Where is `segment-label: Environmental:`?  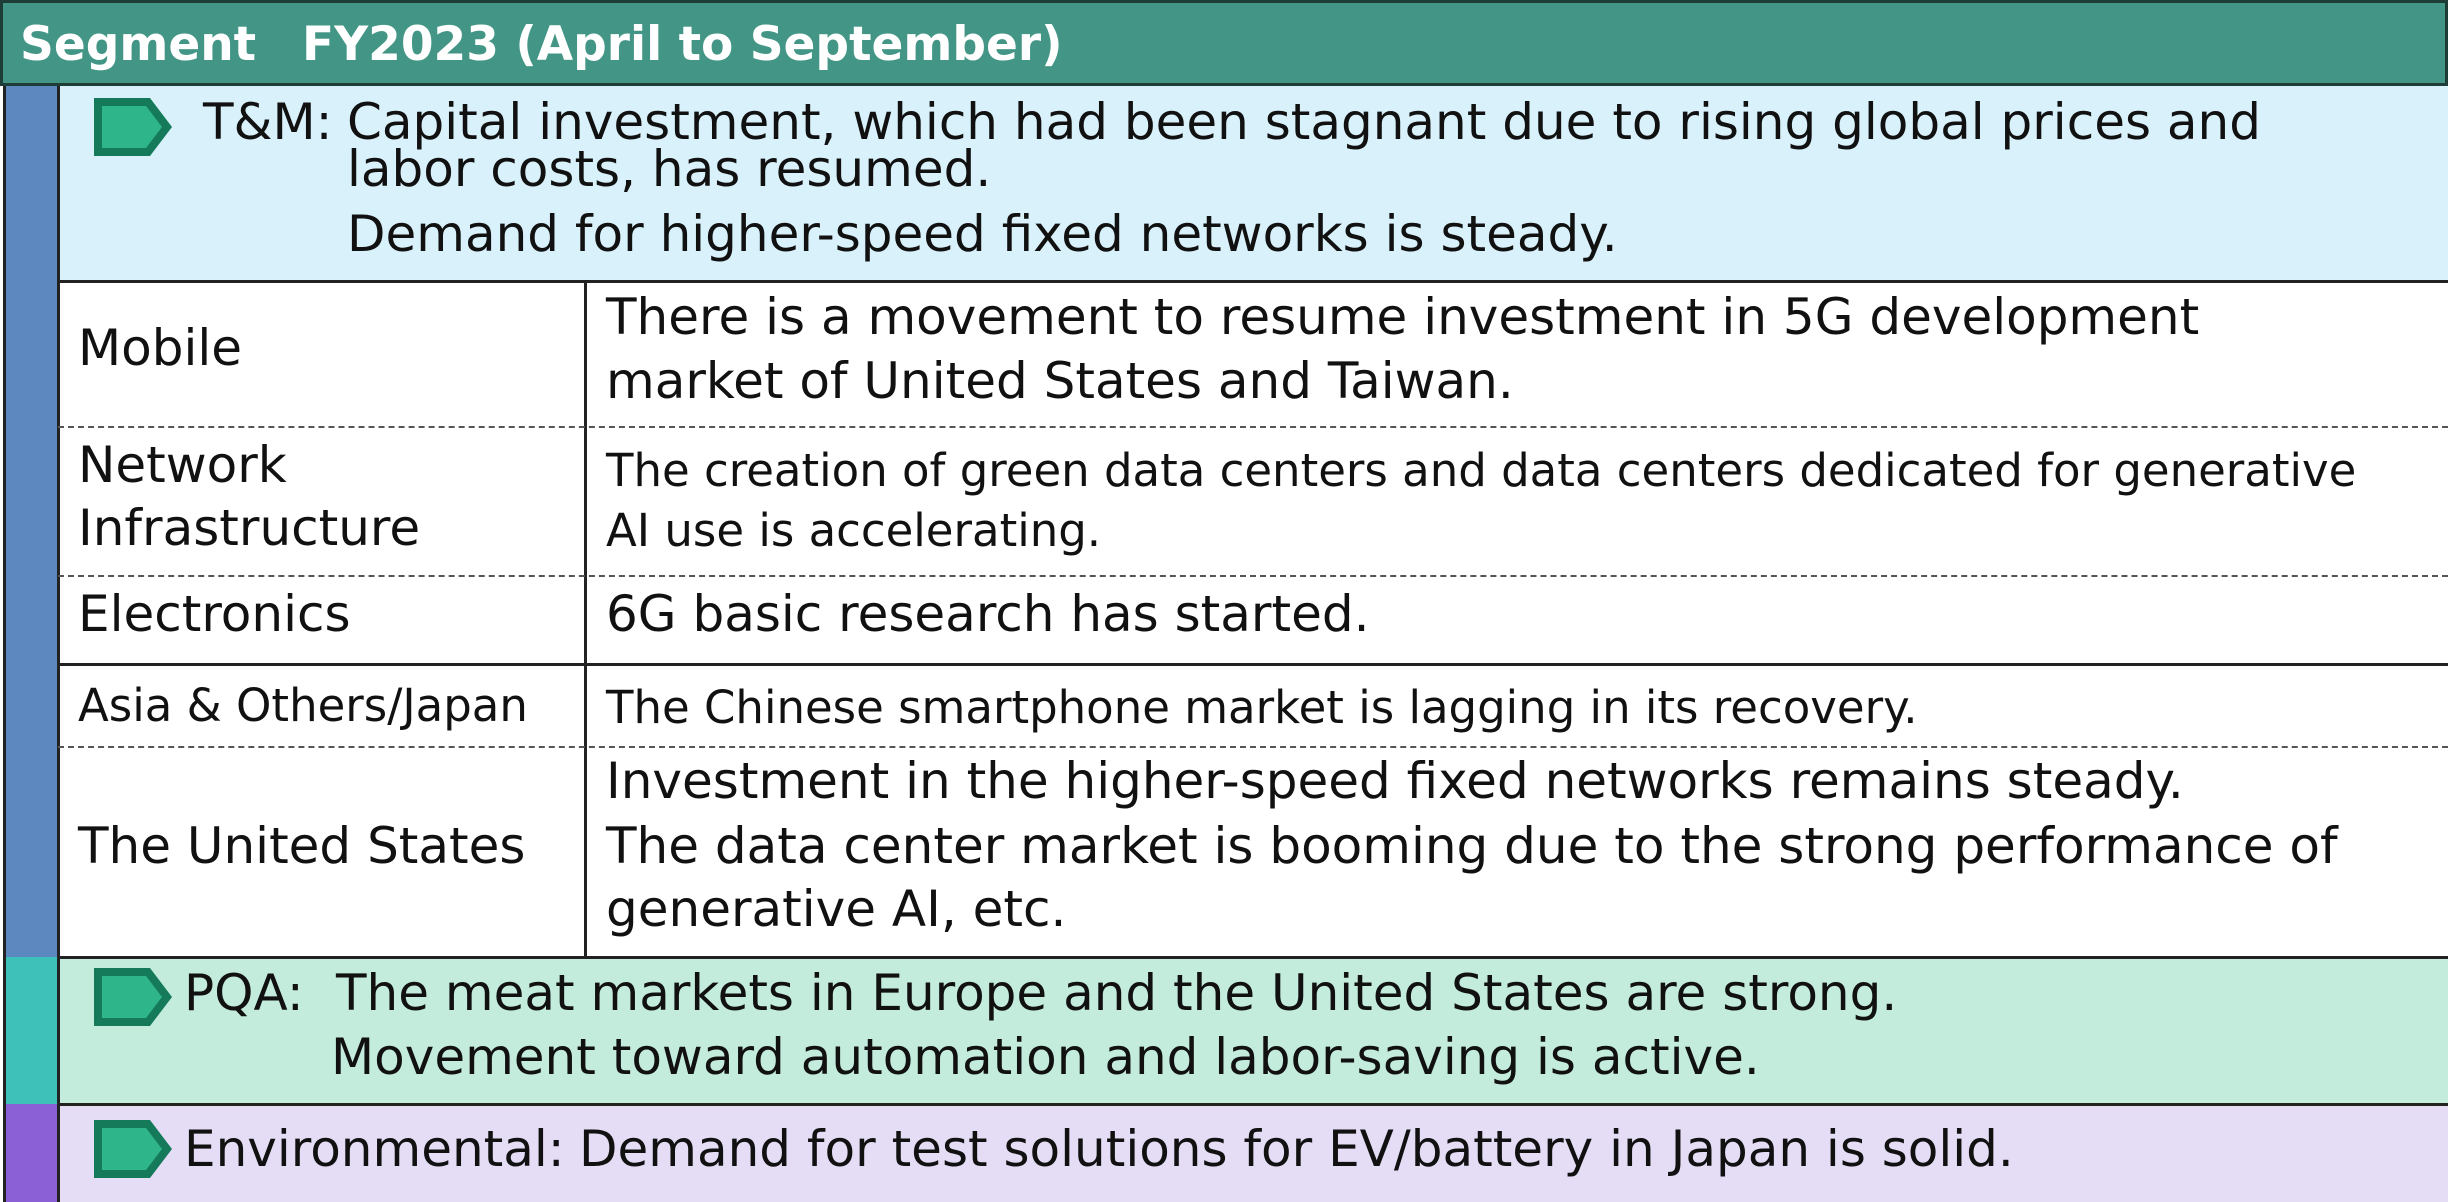 segment-label: Environmental: is located at coordinates (374, 1149).